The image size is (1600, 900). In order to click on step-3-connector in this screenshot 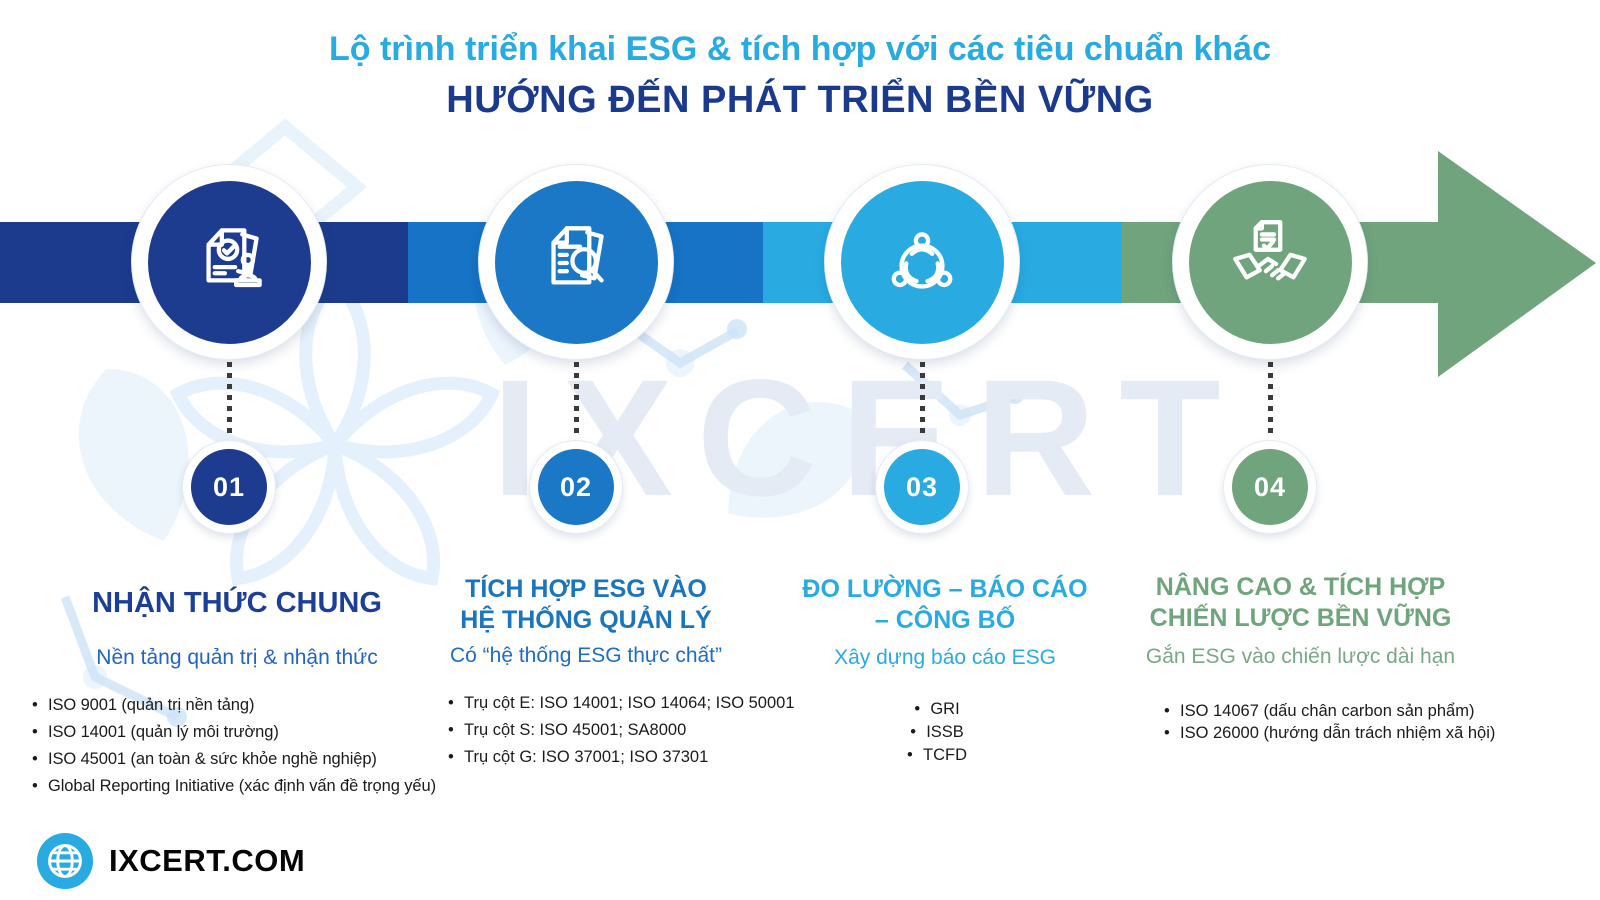, I will do `click(922, 400)`.